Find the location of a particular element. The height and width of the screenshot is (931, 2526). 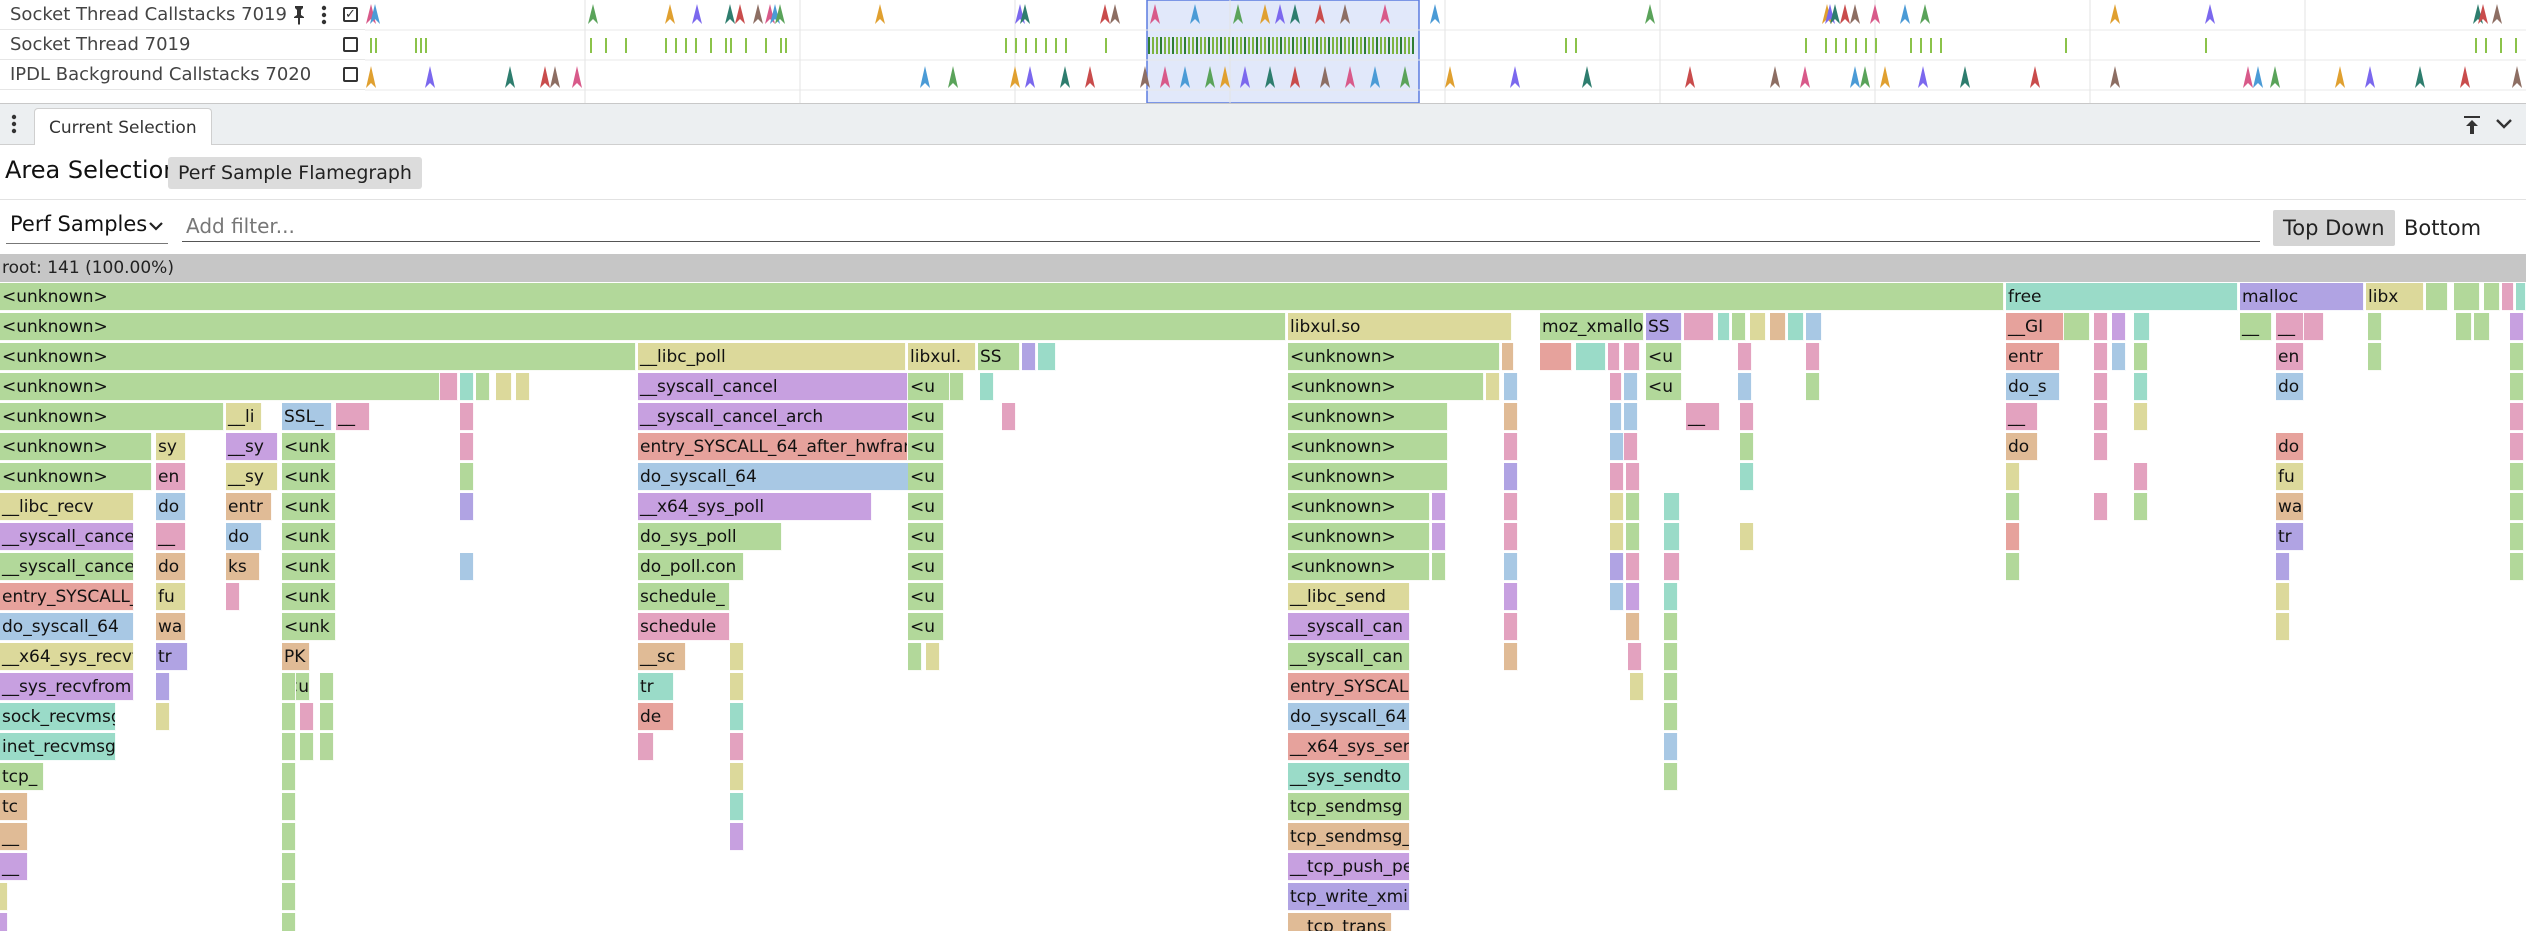

flame-frame: inet_recvmsg is located at coordinates (58, 747).